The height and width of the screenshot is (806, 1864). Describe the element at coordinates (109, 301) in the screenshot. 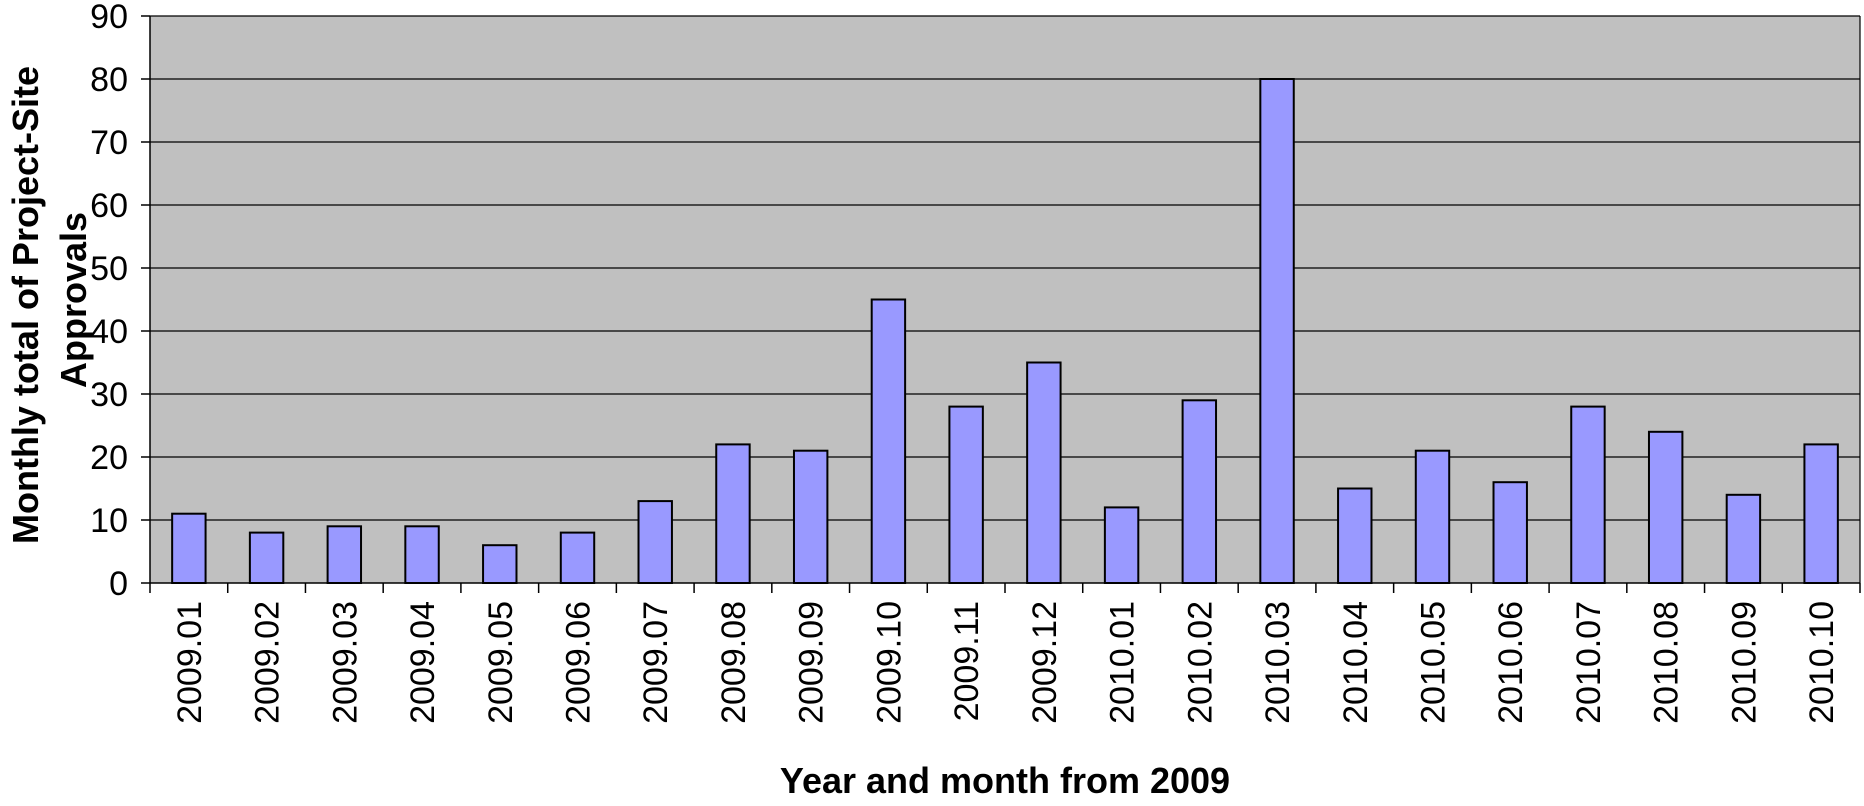

I see `y-tick-labels: 0 10 20 30 40 50 60 70 80 90` at that location.